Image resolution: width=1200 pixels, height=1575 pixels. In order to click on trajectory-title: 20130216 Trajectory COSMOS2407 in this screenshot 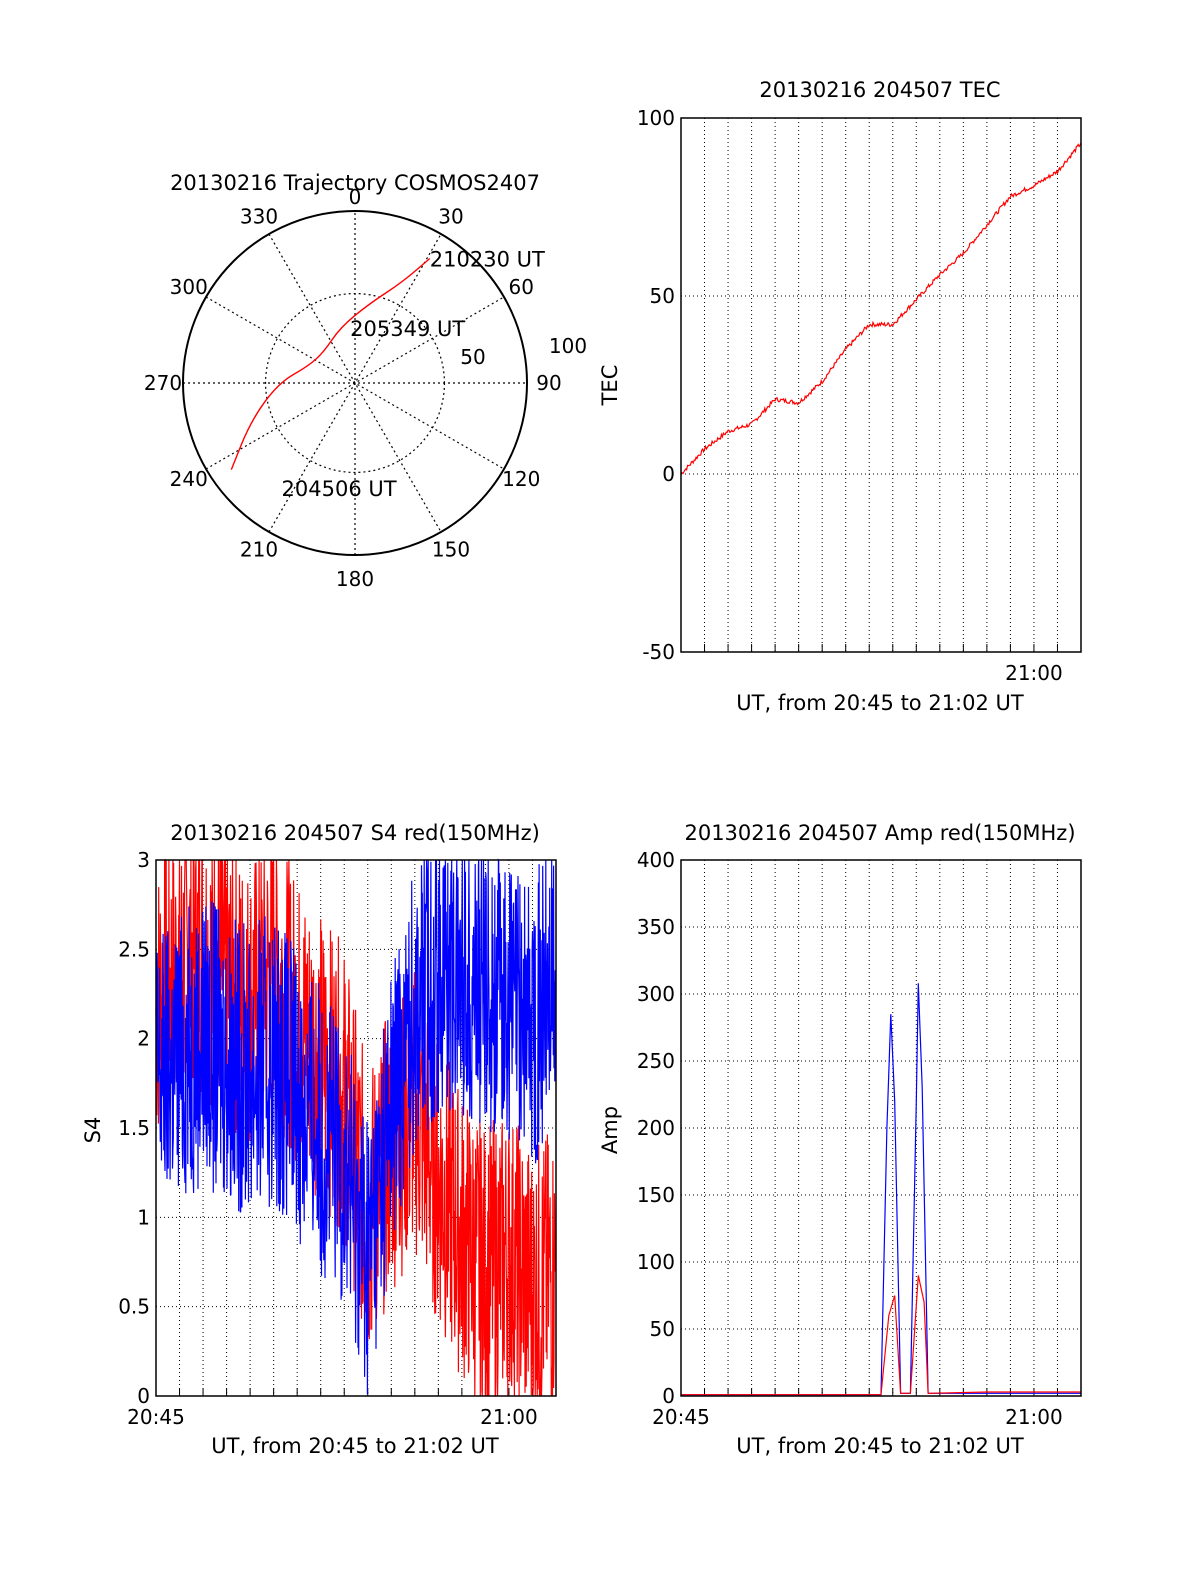, I will do `click(355, 183)`.